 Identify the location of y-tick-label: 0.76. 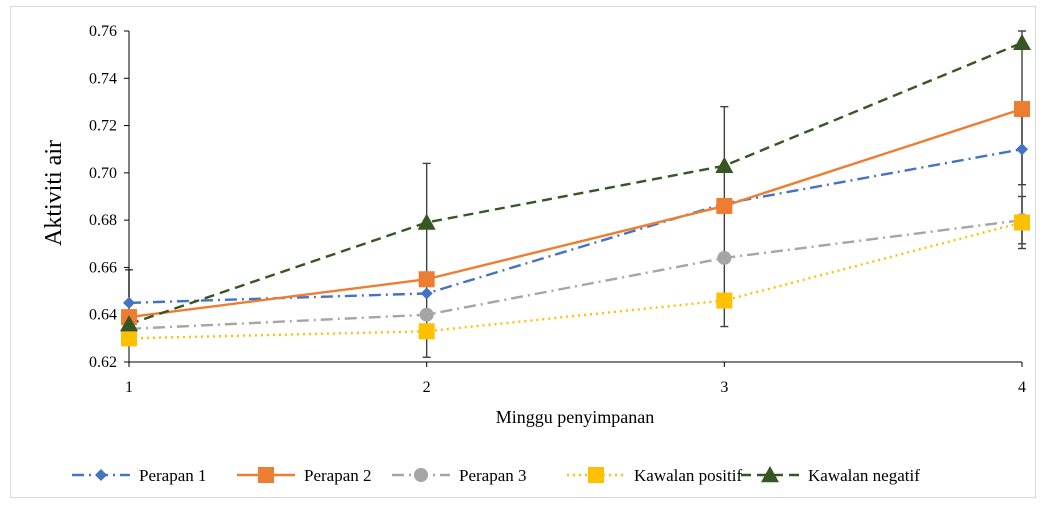
(103, 31).